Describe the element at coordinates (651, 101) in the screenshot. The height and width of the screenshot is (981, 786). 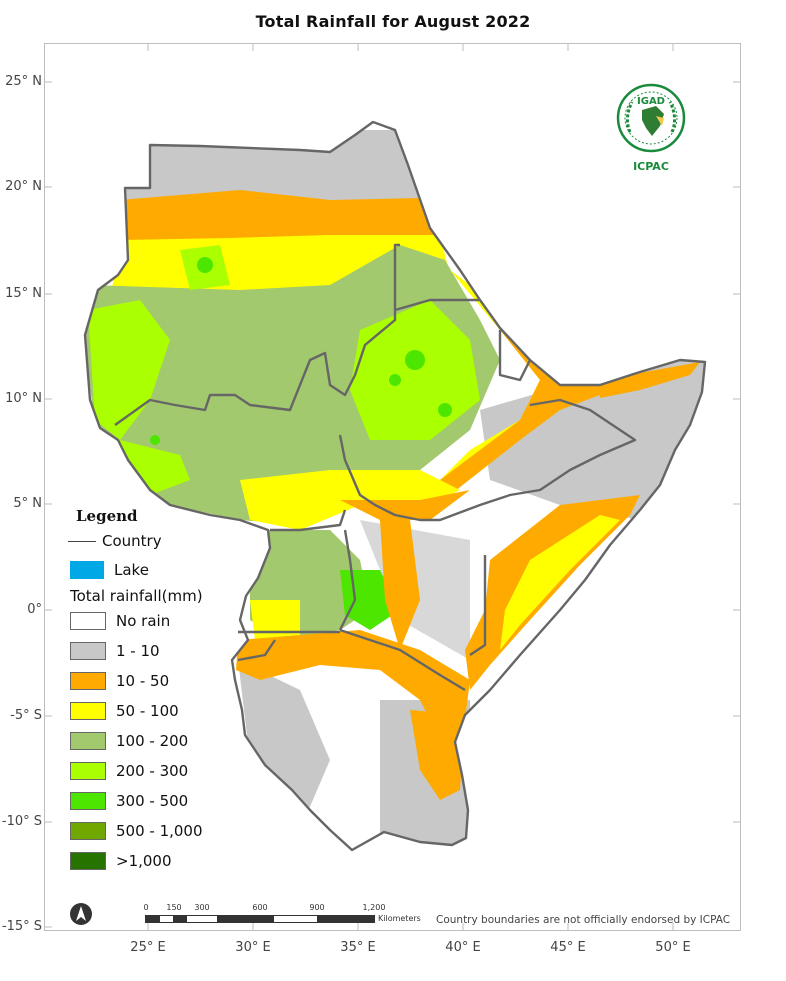
I see `logo-top-text: IGAD` at that location.